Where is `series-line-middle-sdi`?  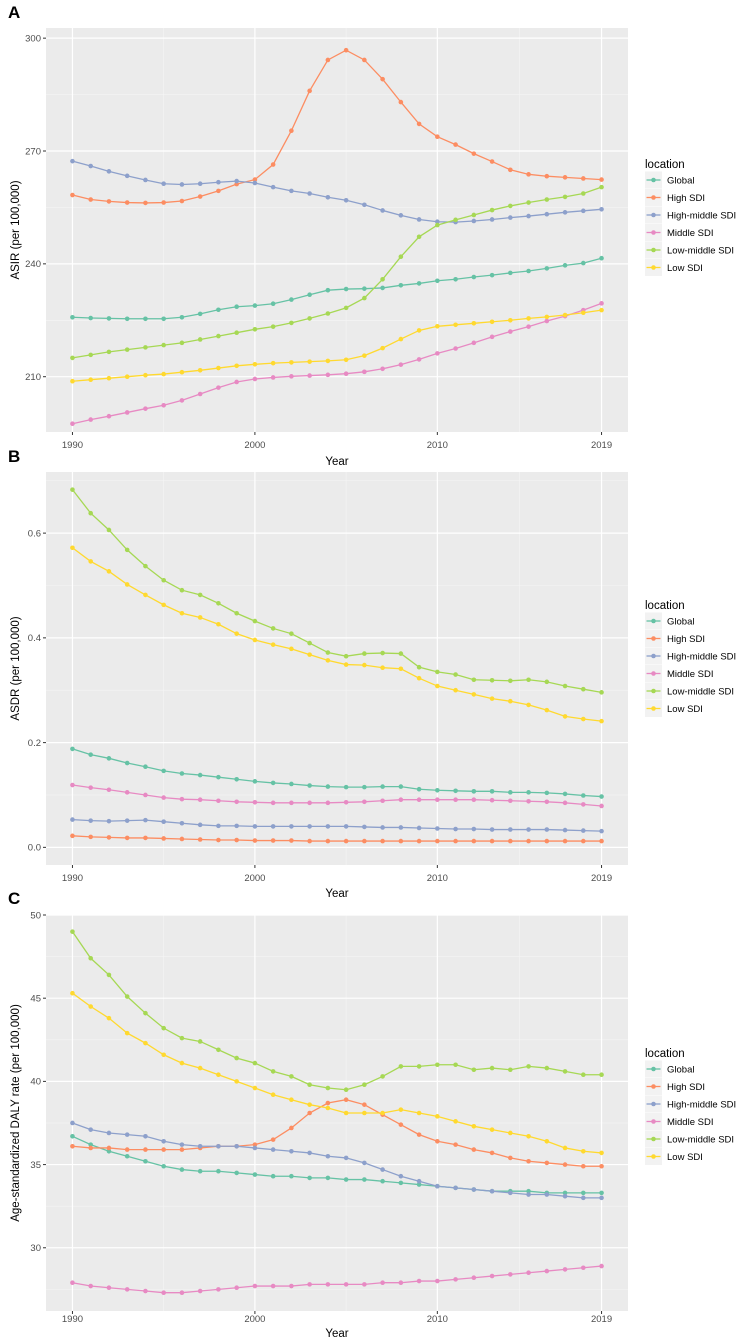 series-line-middle-sdi is located at coordinates (337, 1279).